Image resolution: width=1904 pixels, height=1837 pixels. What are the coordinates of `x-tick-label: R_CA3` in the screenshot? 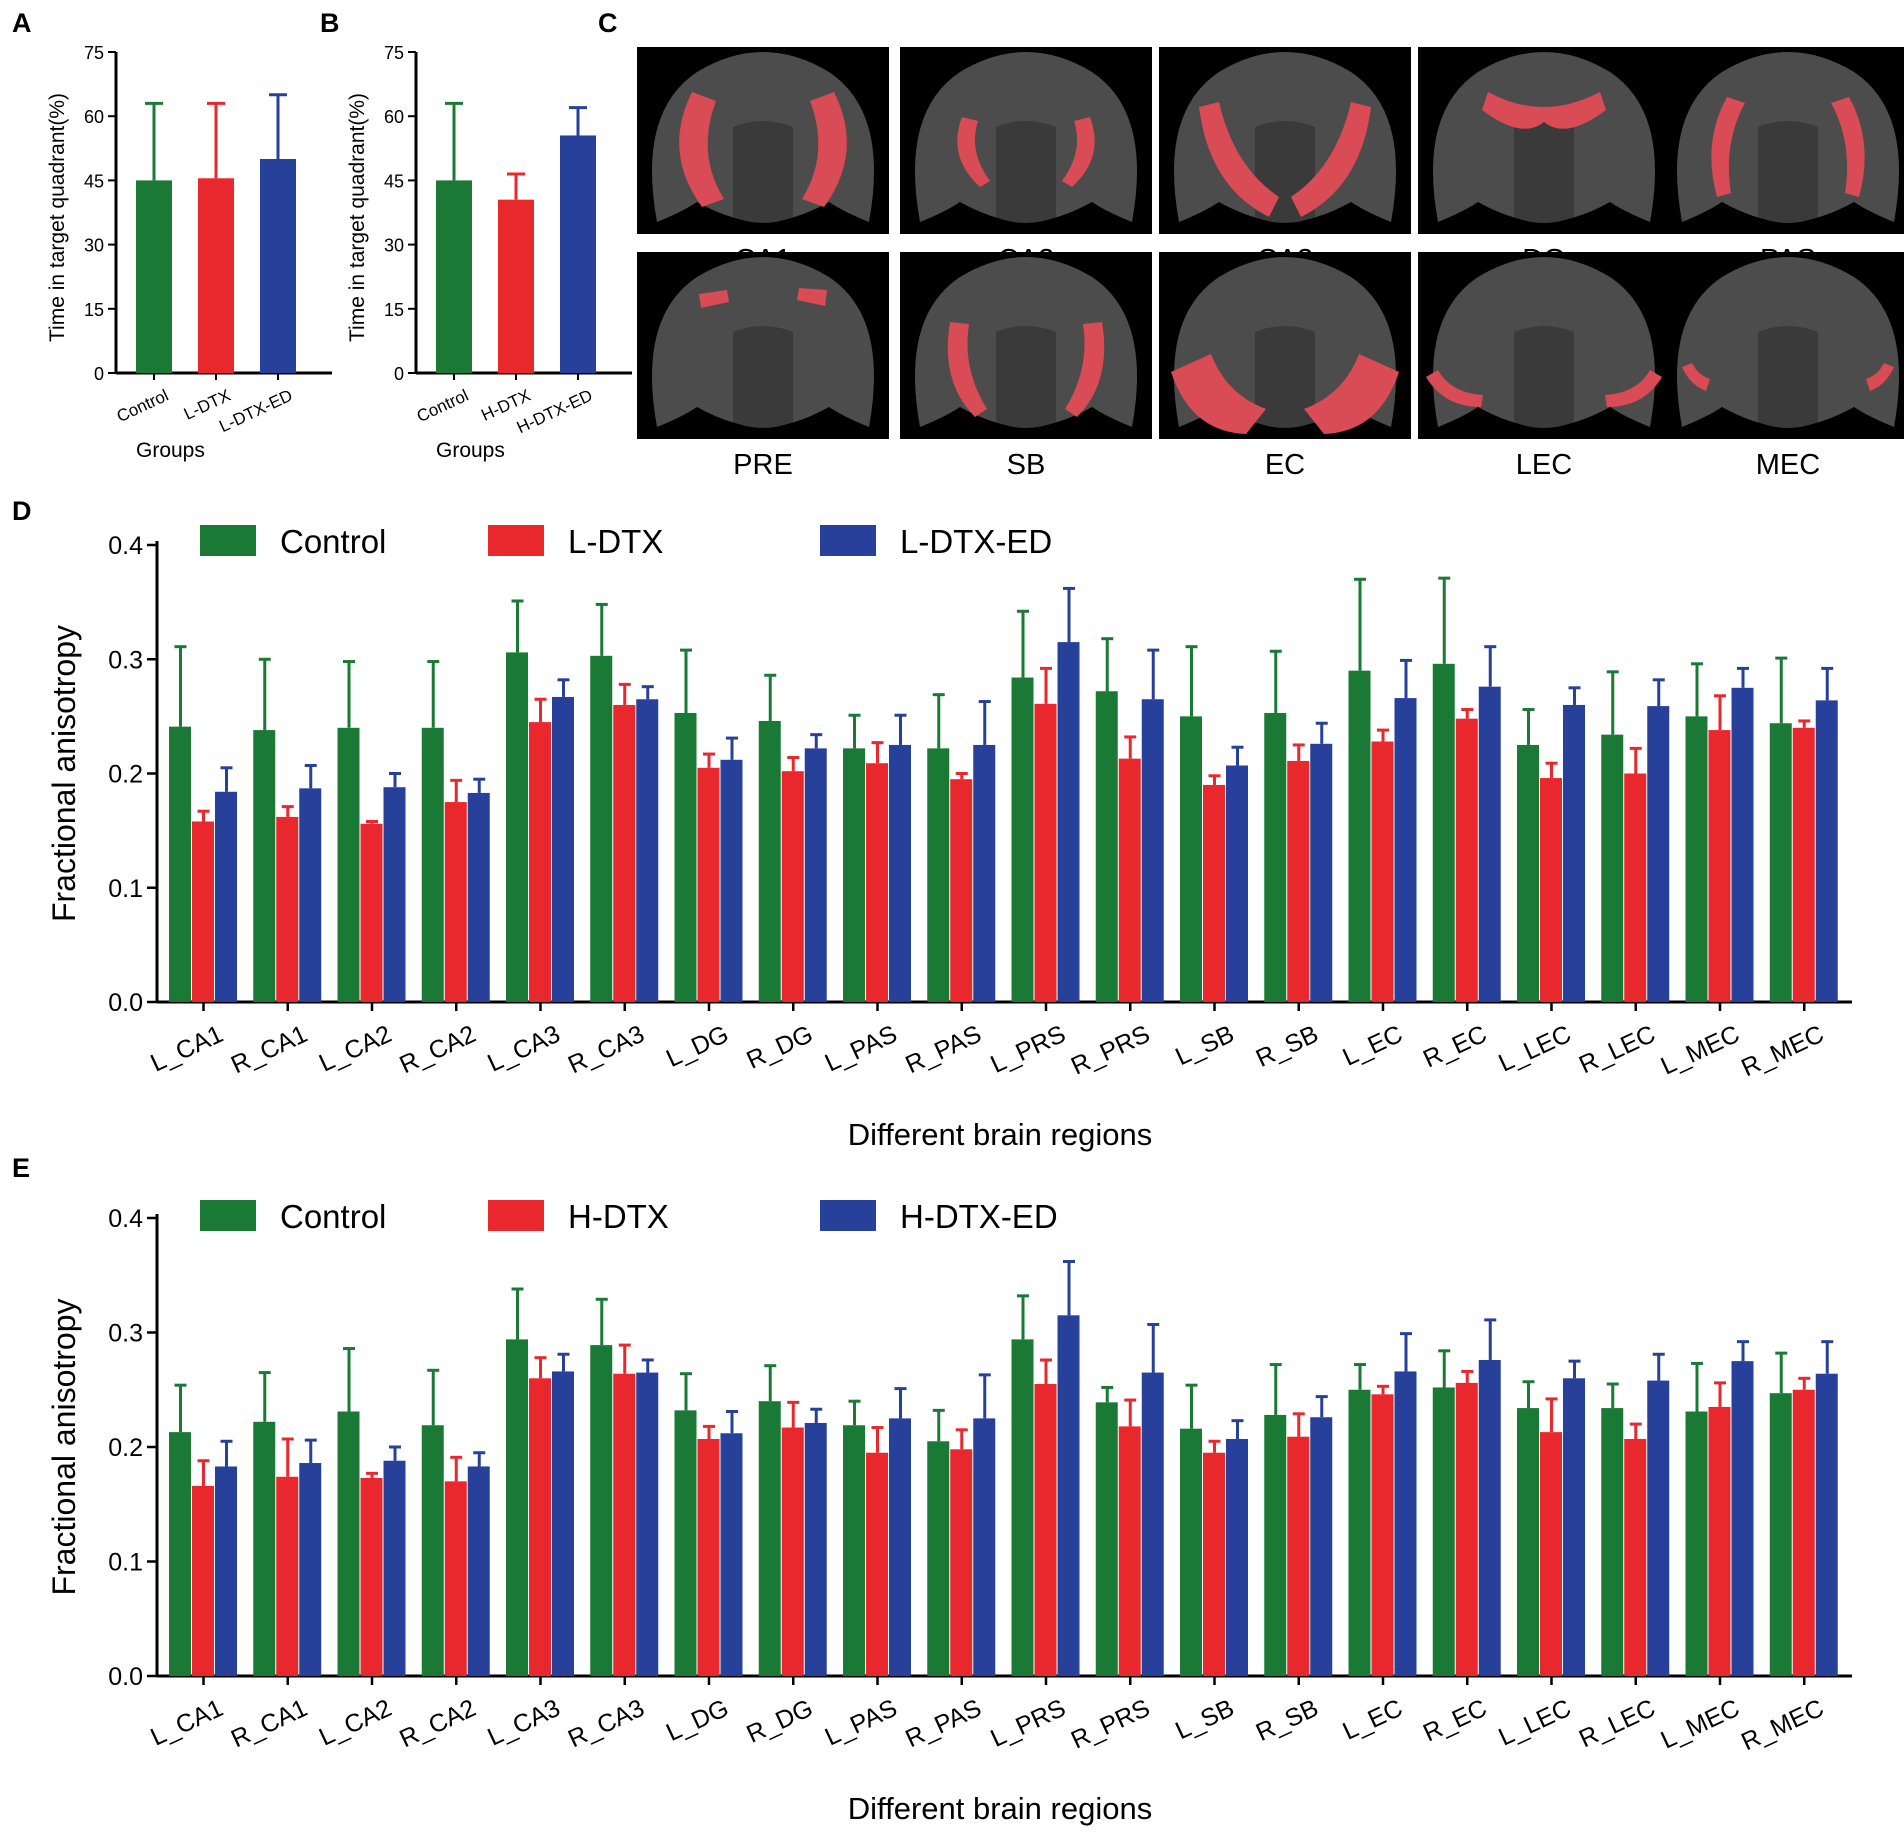 It's located at (606, 1049).